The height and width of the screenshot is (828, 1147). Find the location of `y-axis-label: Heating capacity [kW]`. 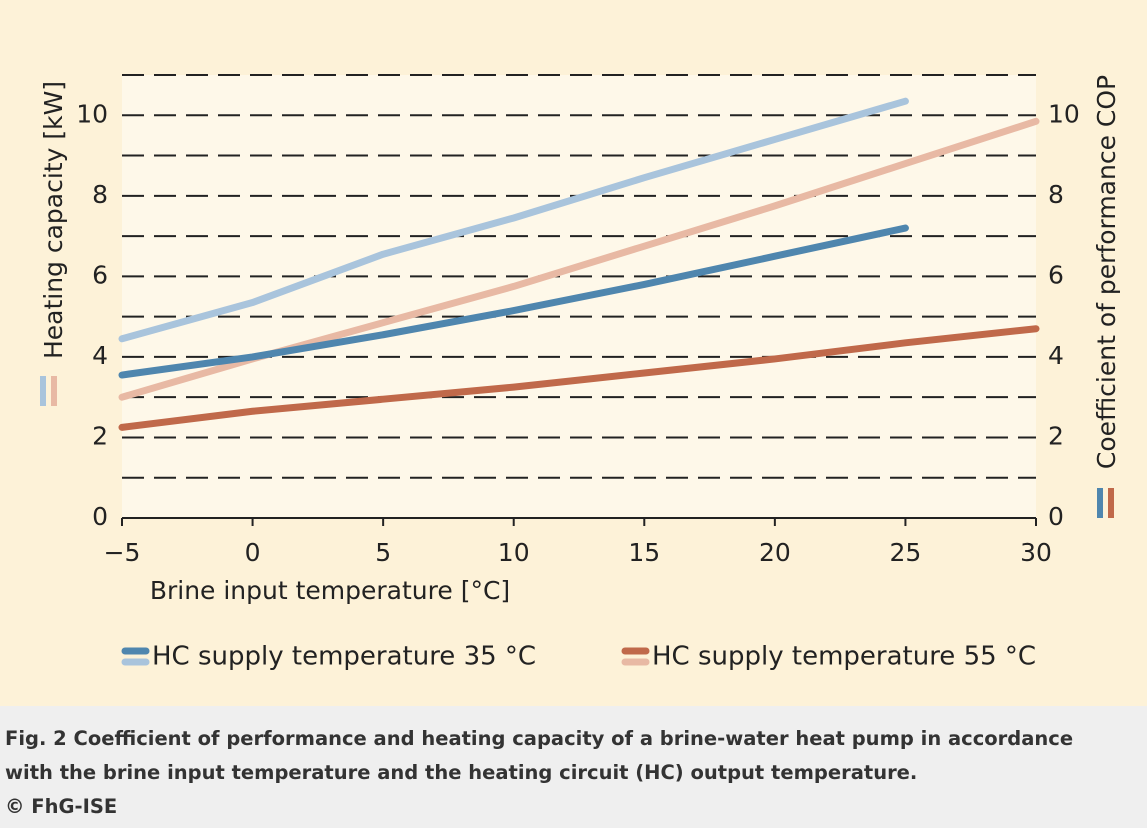

y-axis-label: Heating capacity [kW] is located at coordinates (53, 220).